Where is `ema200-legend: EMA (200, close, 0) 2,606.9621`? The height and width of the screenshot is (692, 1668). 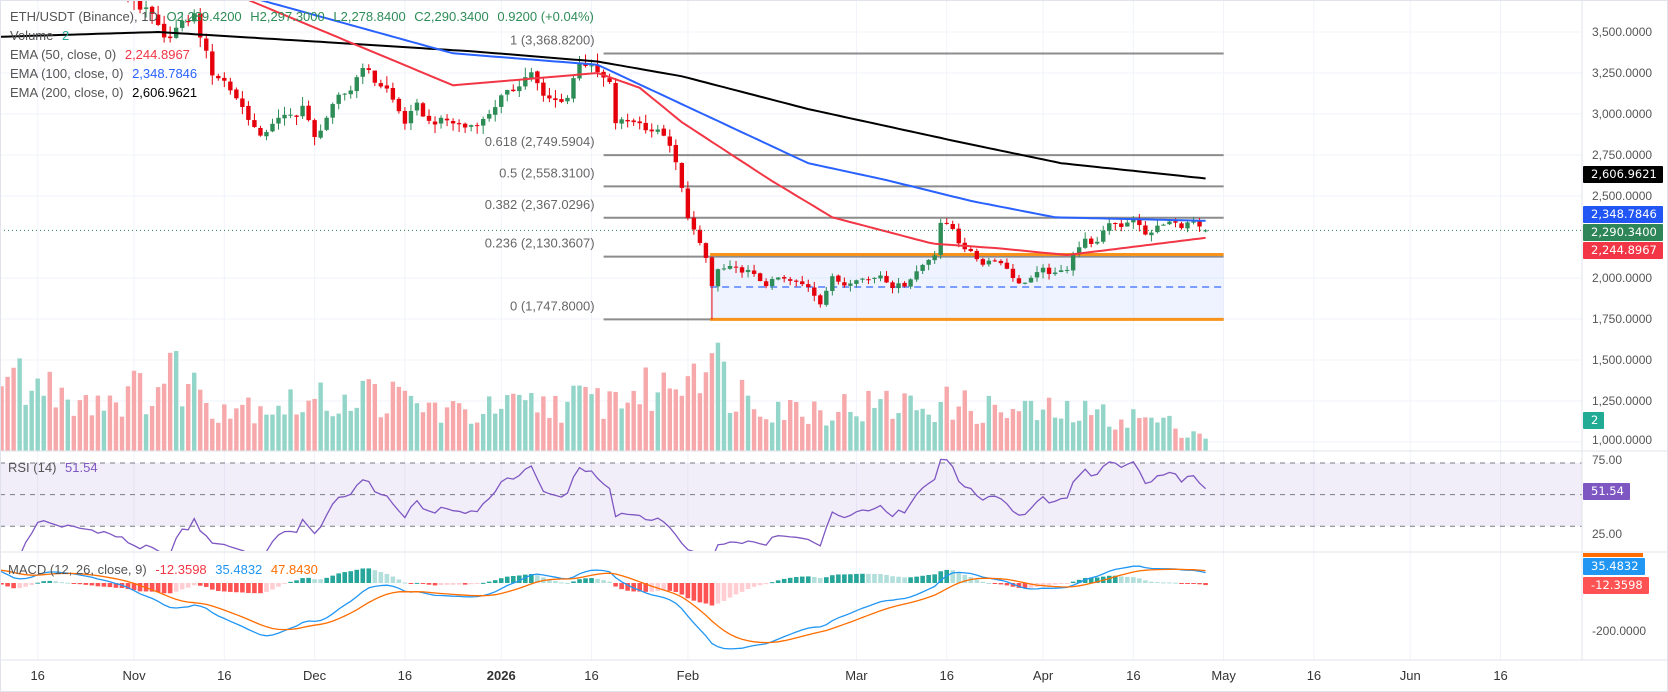
ema200-legend: EMA (200, close, 0) 2,606.9621 is located at coordinates (106, 93).